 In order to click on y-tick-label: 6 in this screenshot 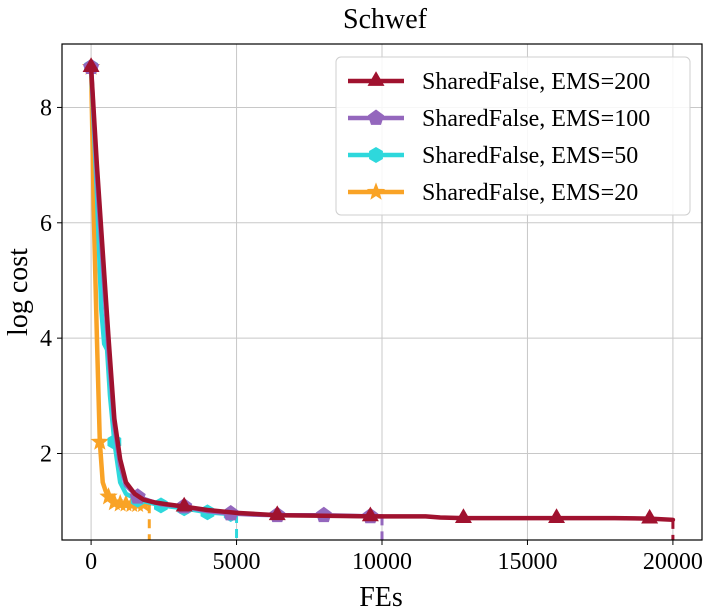, I will do `click(46, 224)`.